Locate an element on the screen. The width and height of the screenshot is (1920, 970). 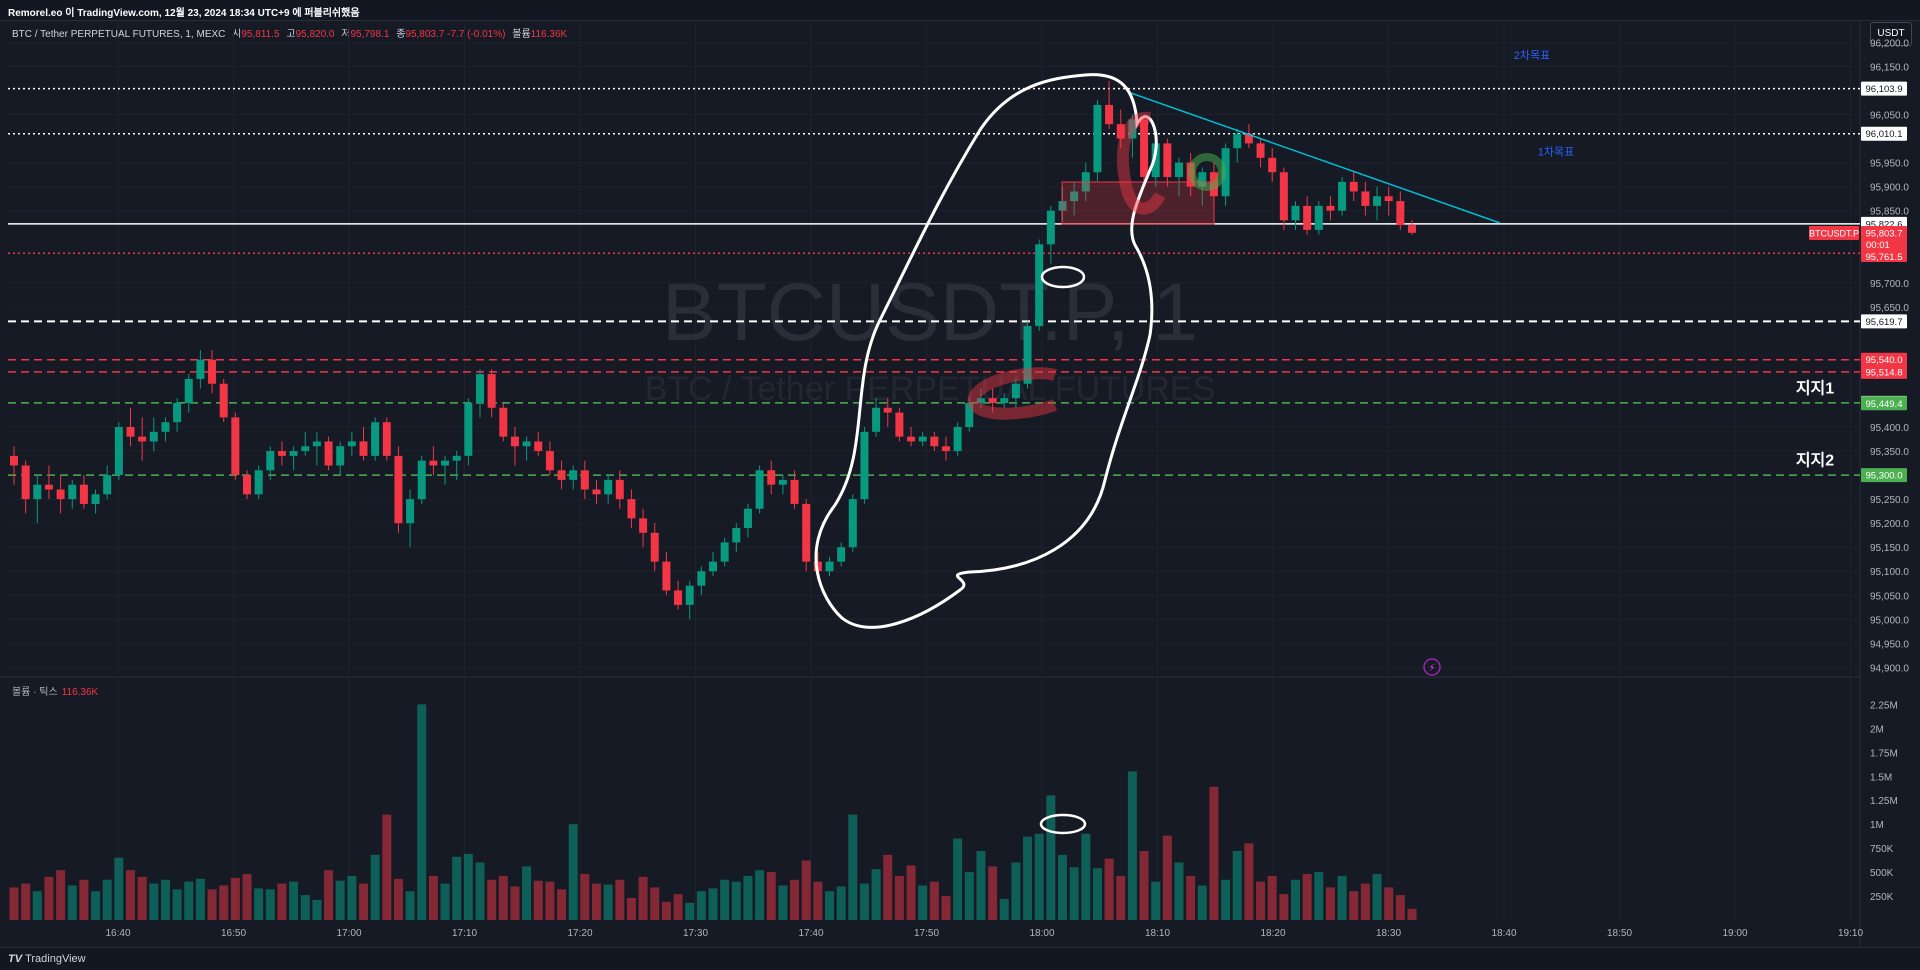
freehand-circle is located at coordinates (986, 351).